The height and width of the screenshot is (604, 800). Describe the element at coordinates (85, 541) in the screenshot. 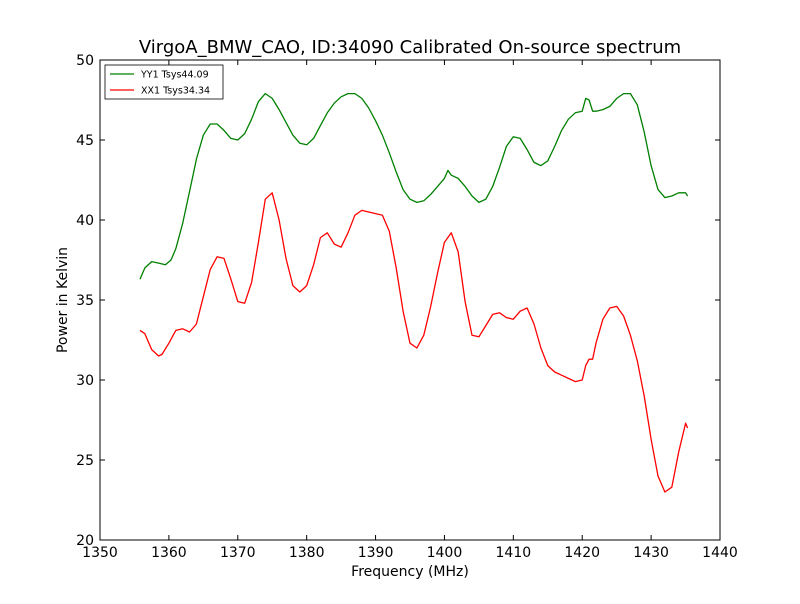

I see `y-tick-label: 20` at that location.